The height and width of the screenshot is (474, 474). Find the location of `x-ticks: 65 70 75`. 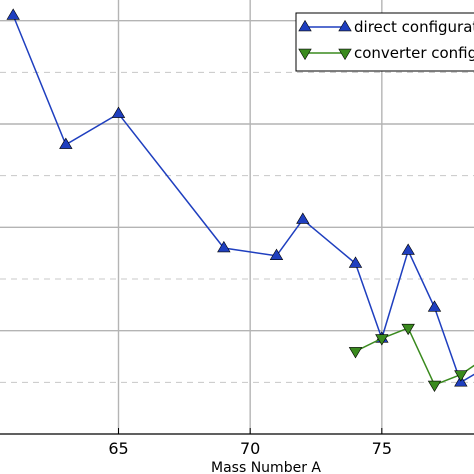

x-ticks: 65 70 75 is located at coordinates (250, 443).